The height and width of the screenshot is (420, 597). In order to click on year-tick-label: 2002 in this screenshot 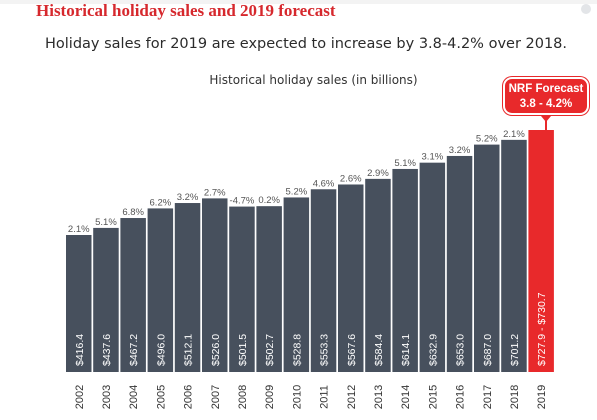, I will do `click(80, 397)`.